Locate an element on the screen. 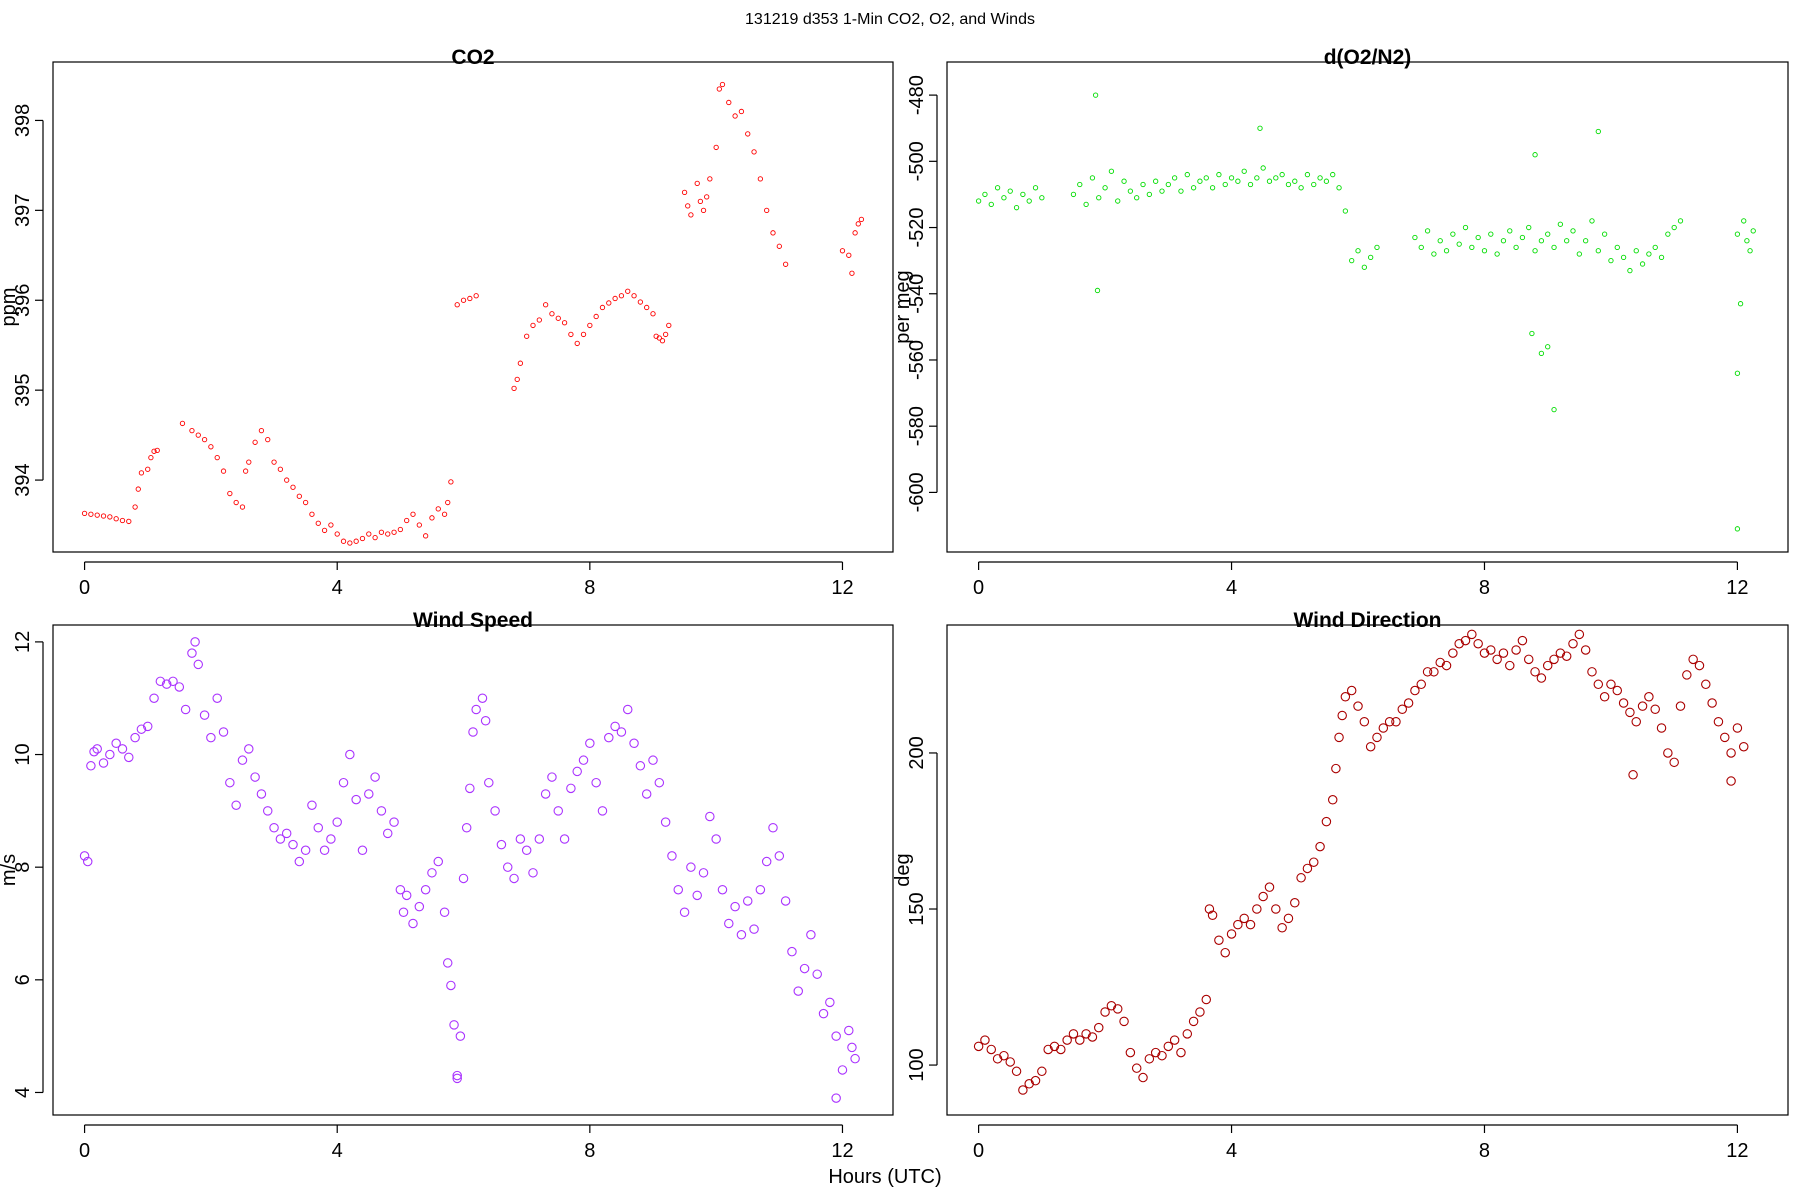 The height and width of the screenshot is (1200, 1800). o2-x-tick-label: 4 is located at coordinates (1231, 588).